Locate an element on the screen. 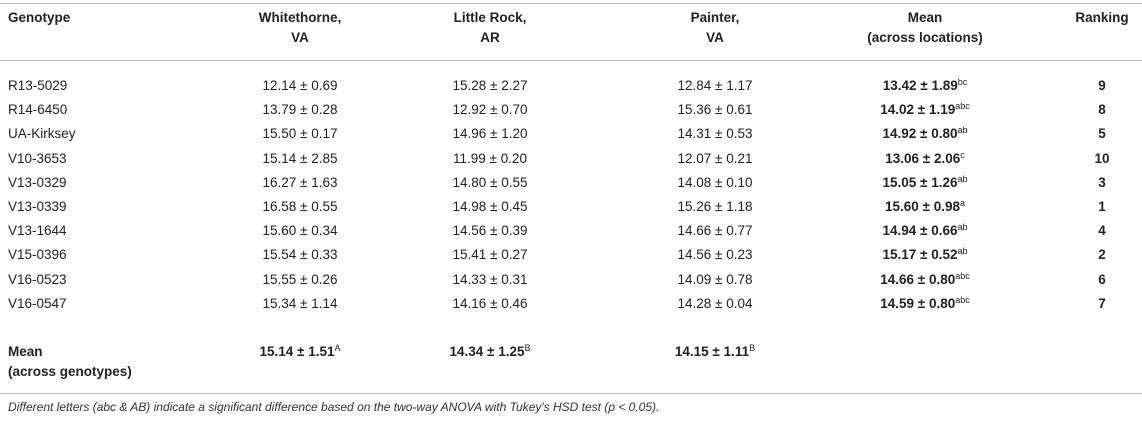 The height and width of the screenshot is (422, 1142). ranking: 8 is located at coordinates (1102, 110).